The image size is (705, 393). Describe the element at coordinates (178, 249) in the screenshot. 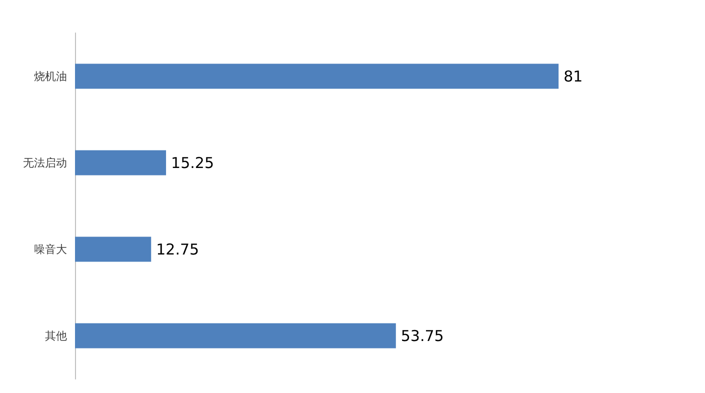

I see `data-label: 12.75` at that location.